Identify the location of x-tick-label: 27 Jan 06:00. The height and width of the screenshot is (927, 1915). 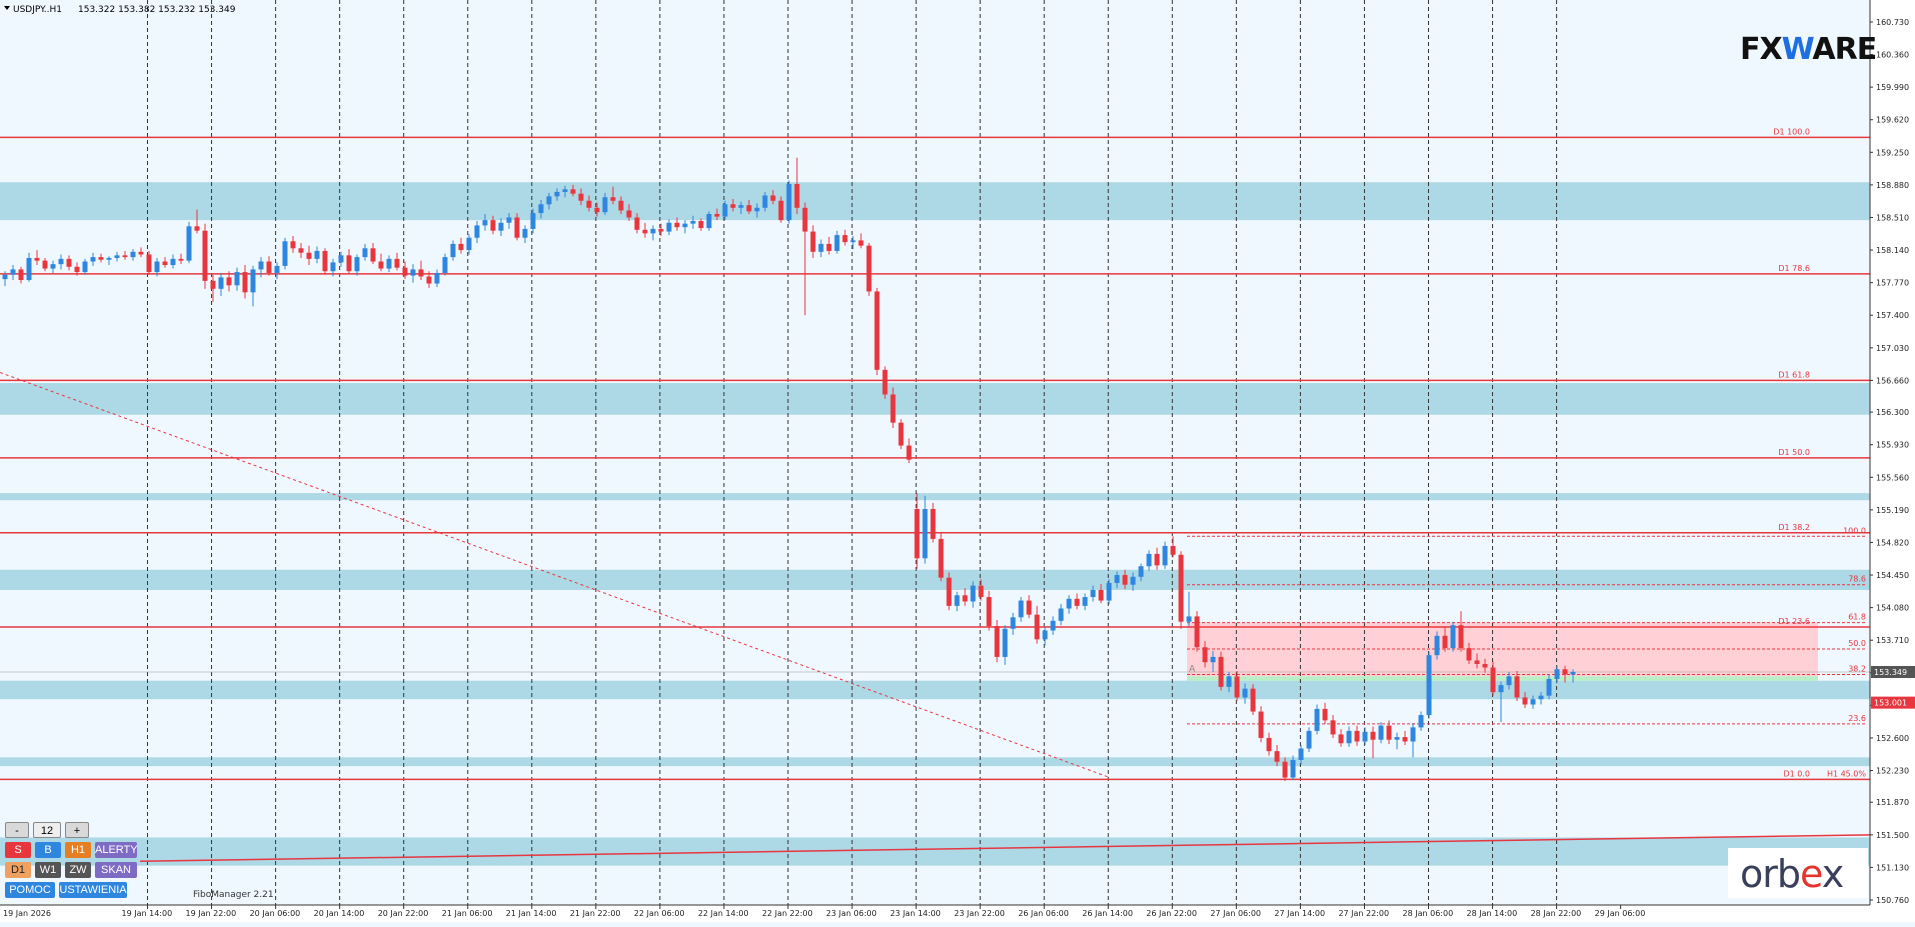
(1235, 913).